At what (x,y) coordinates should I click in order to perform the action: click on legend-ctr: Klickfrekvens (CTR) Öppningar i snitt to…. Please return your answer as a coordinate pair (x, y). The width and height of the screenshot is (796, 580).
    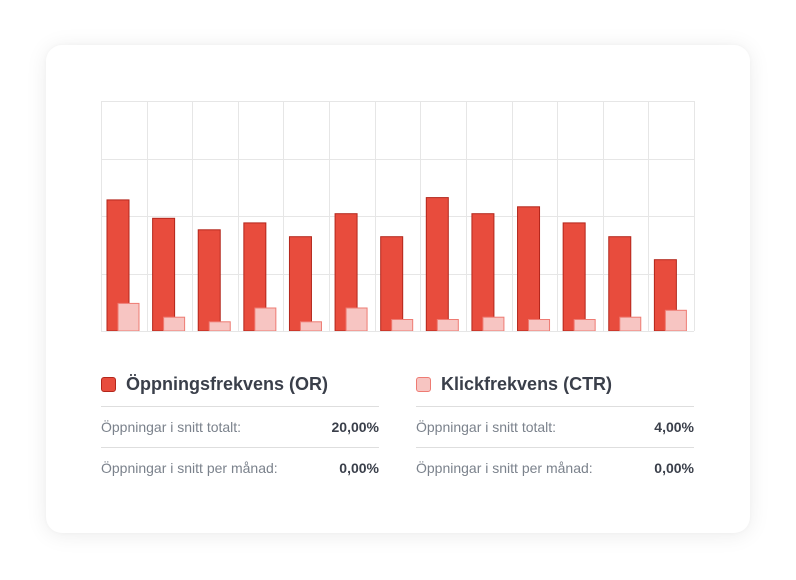
    Looking at the image, I should click on (555, 429).